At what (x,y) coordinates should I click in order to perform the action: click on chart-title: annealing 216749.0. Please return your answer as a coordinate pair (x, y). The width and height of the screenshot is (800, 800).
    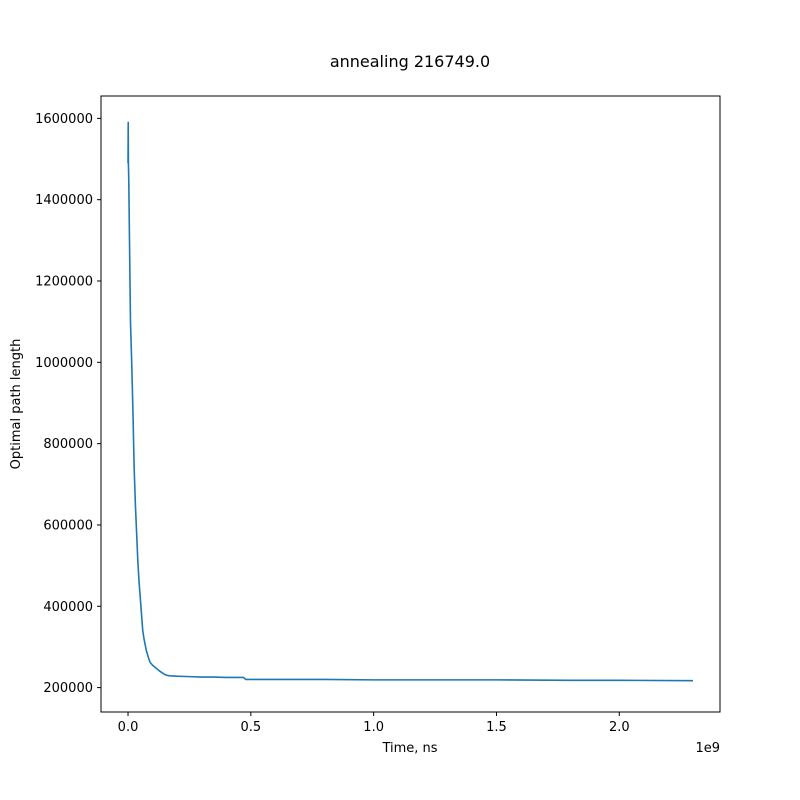
    Looking at the image, I should click on (410, 61).